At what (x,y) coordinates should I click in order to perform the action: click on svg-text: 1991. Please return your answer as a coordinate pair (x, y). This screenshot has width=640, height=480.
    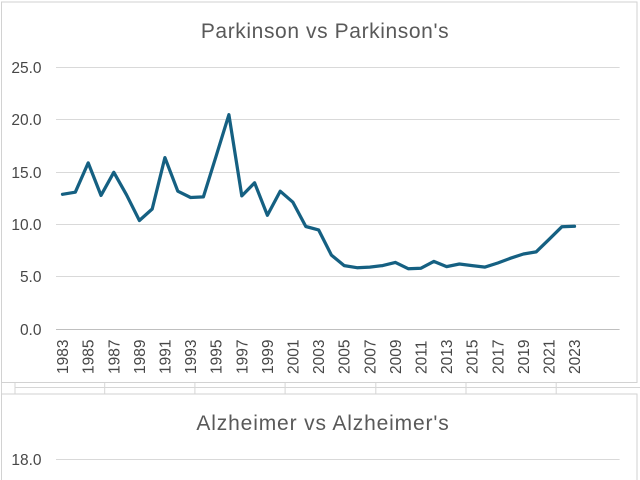
    Looking at the image, I should click on (165, 357).